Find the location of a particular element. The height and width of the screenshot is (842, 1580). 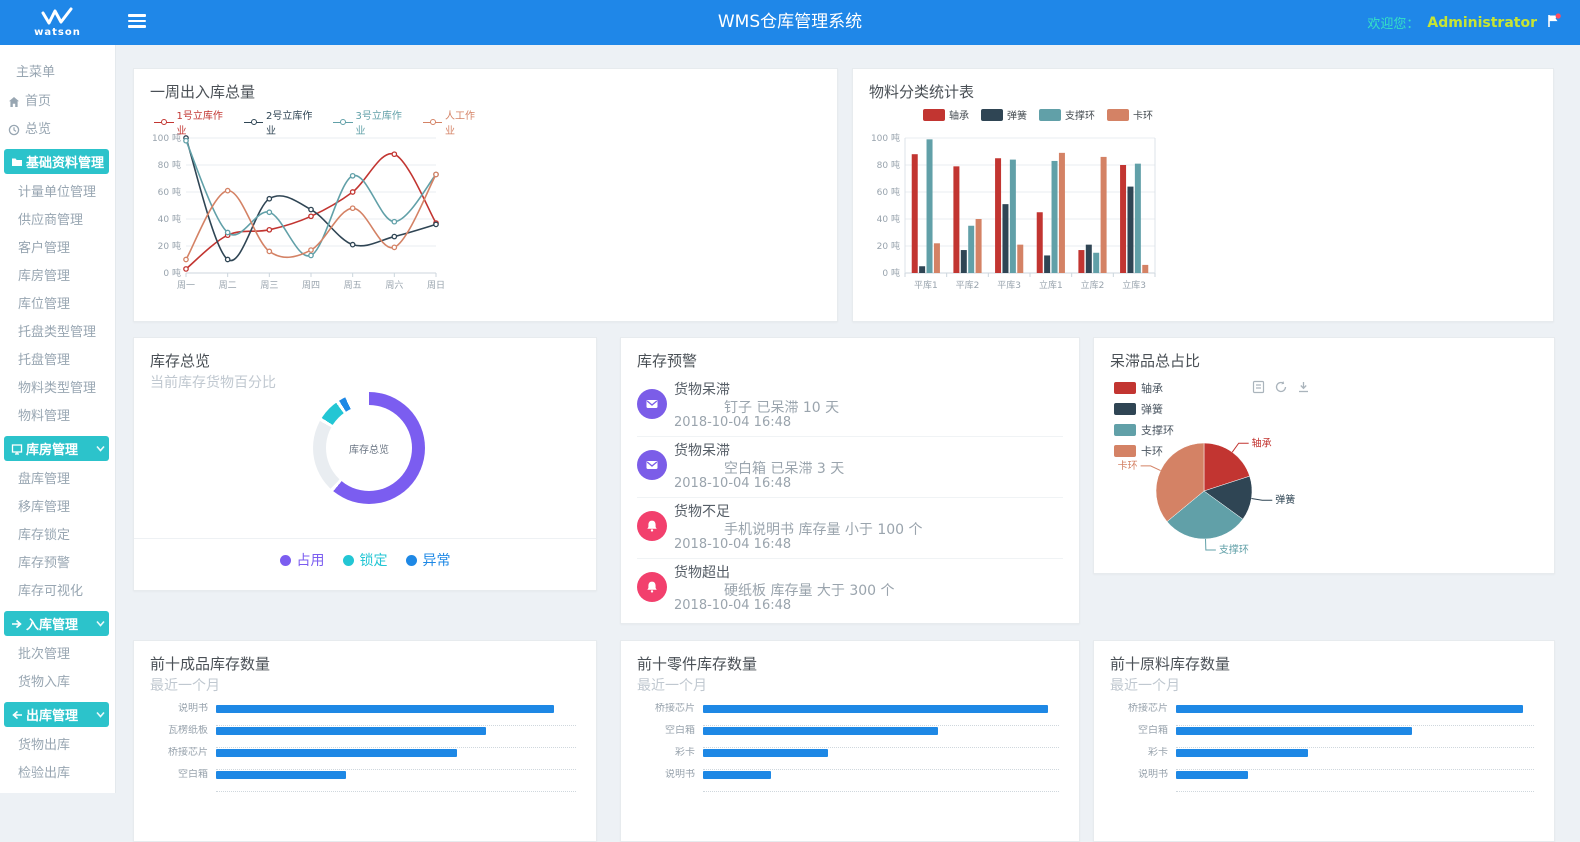

legend-item: 异常 is located at coordinates (428, 560).